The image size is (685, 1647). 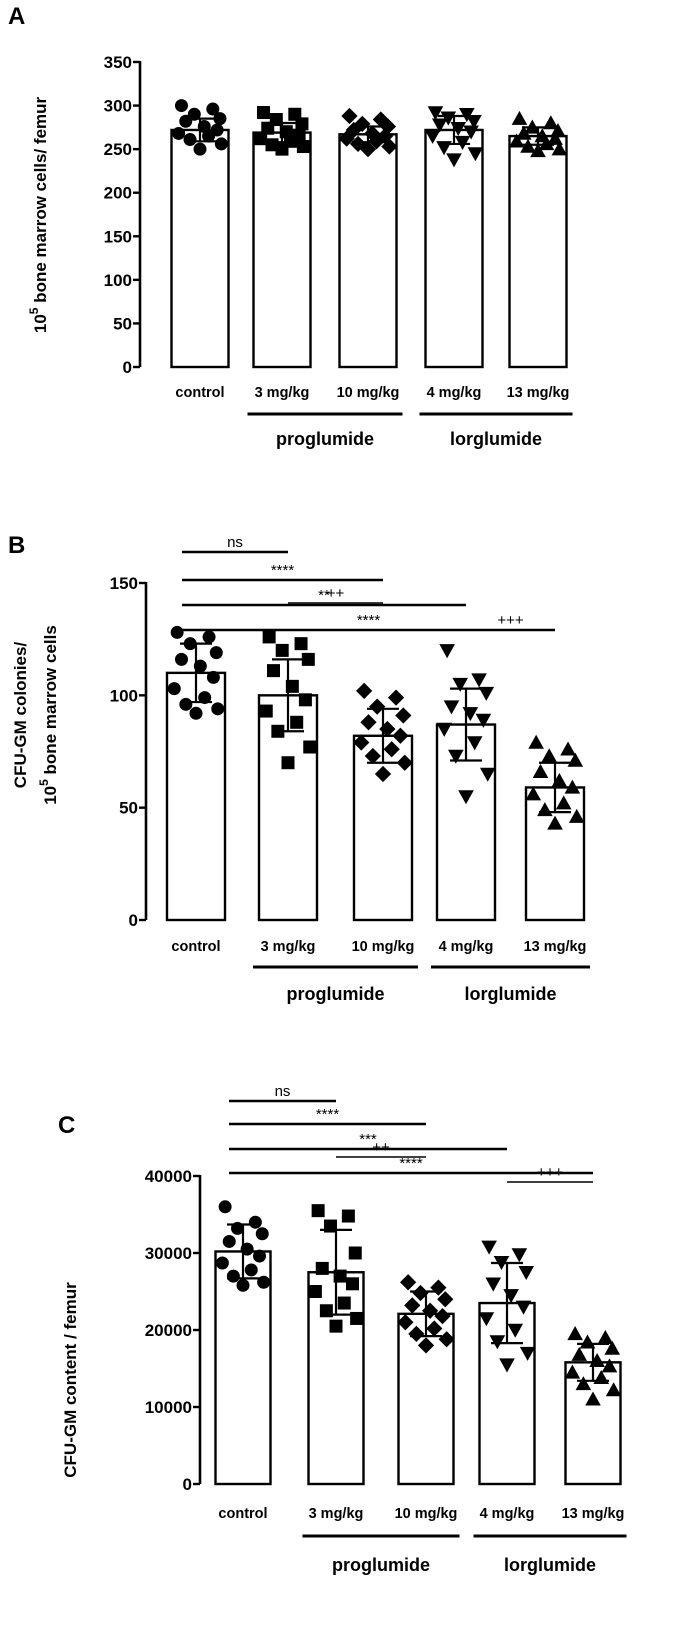 What do you see at coordinates (454, 393) in the screenshot?
I see `panel-a-category-label: 4 mg/kg` at bounding box center [454, 393].